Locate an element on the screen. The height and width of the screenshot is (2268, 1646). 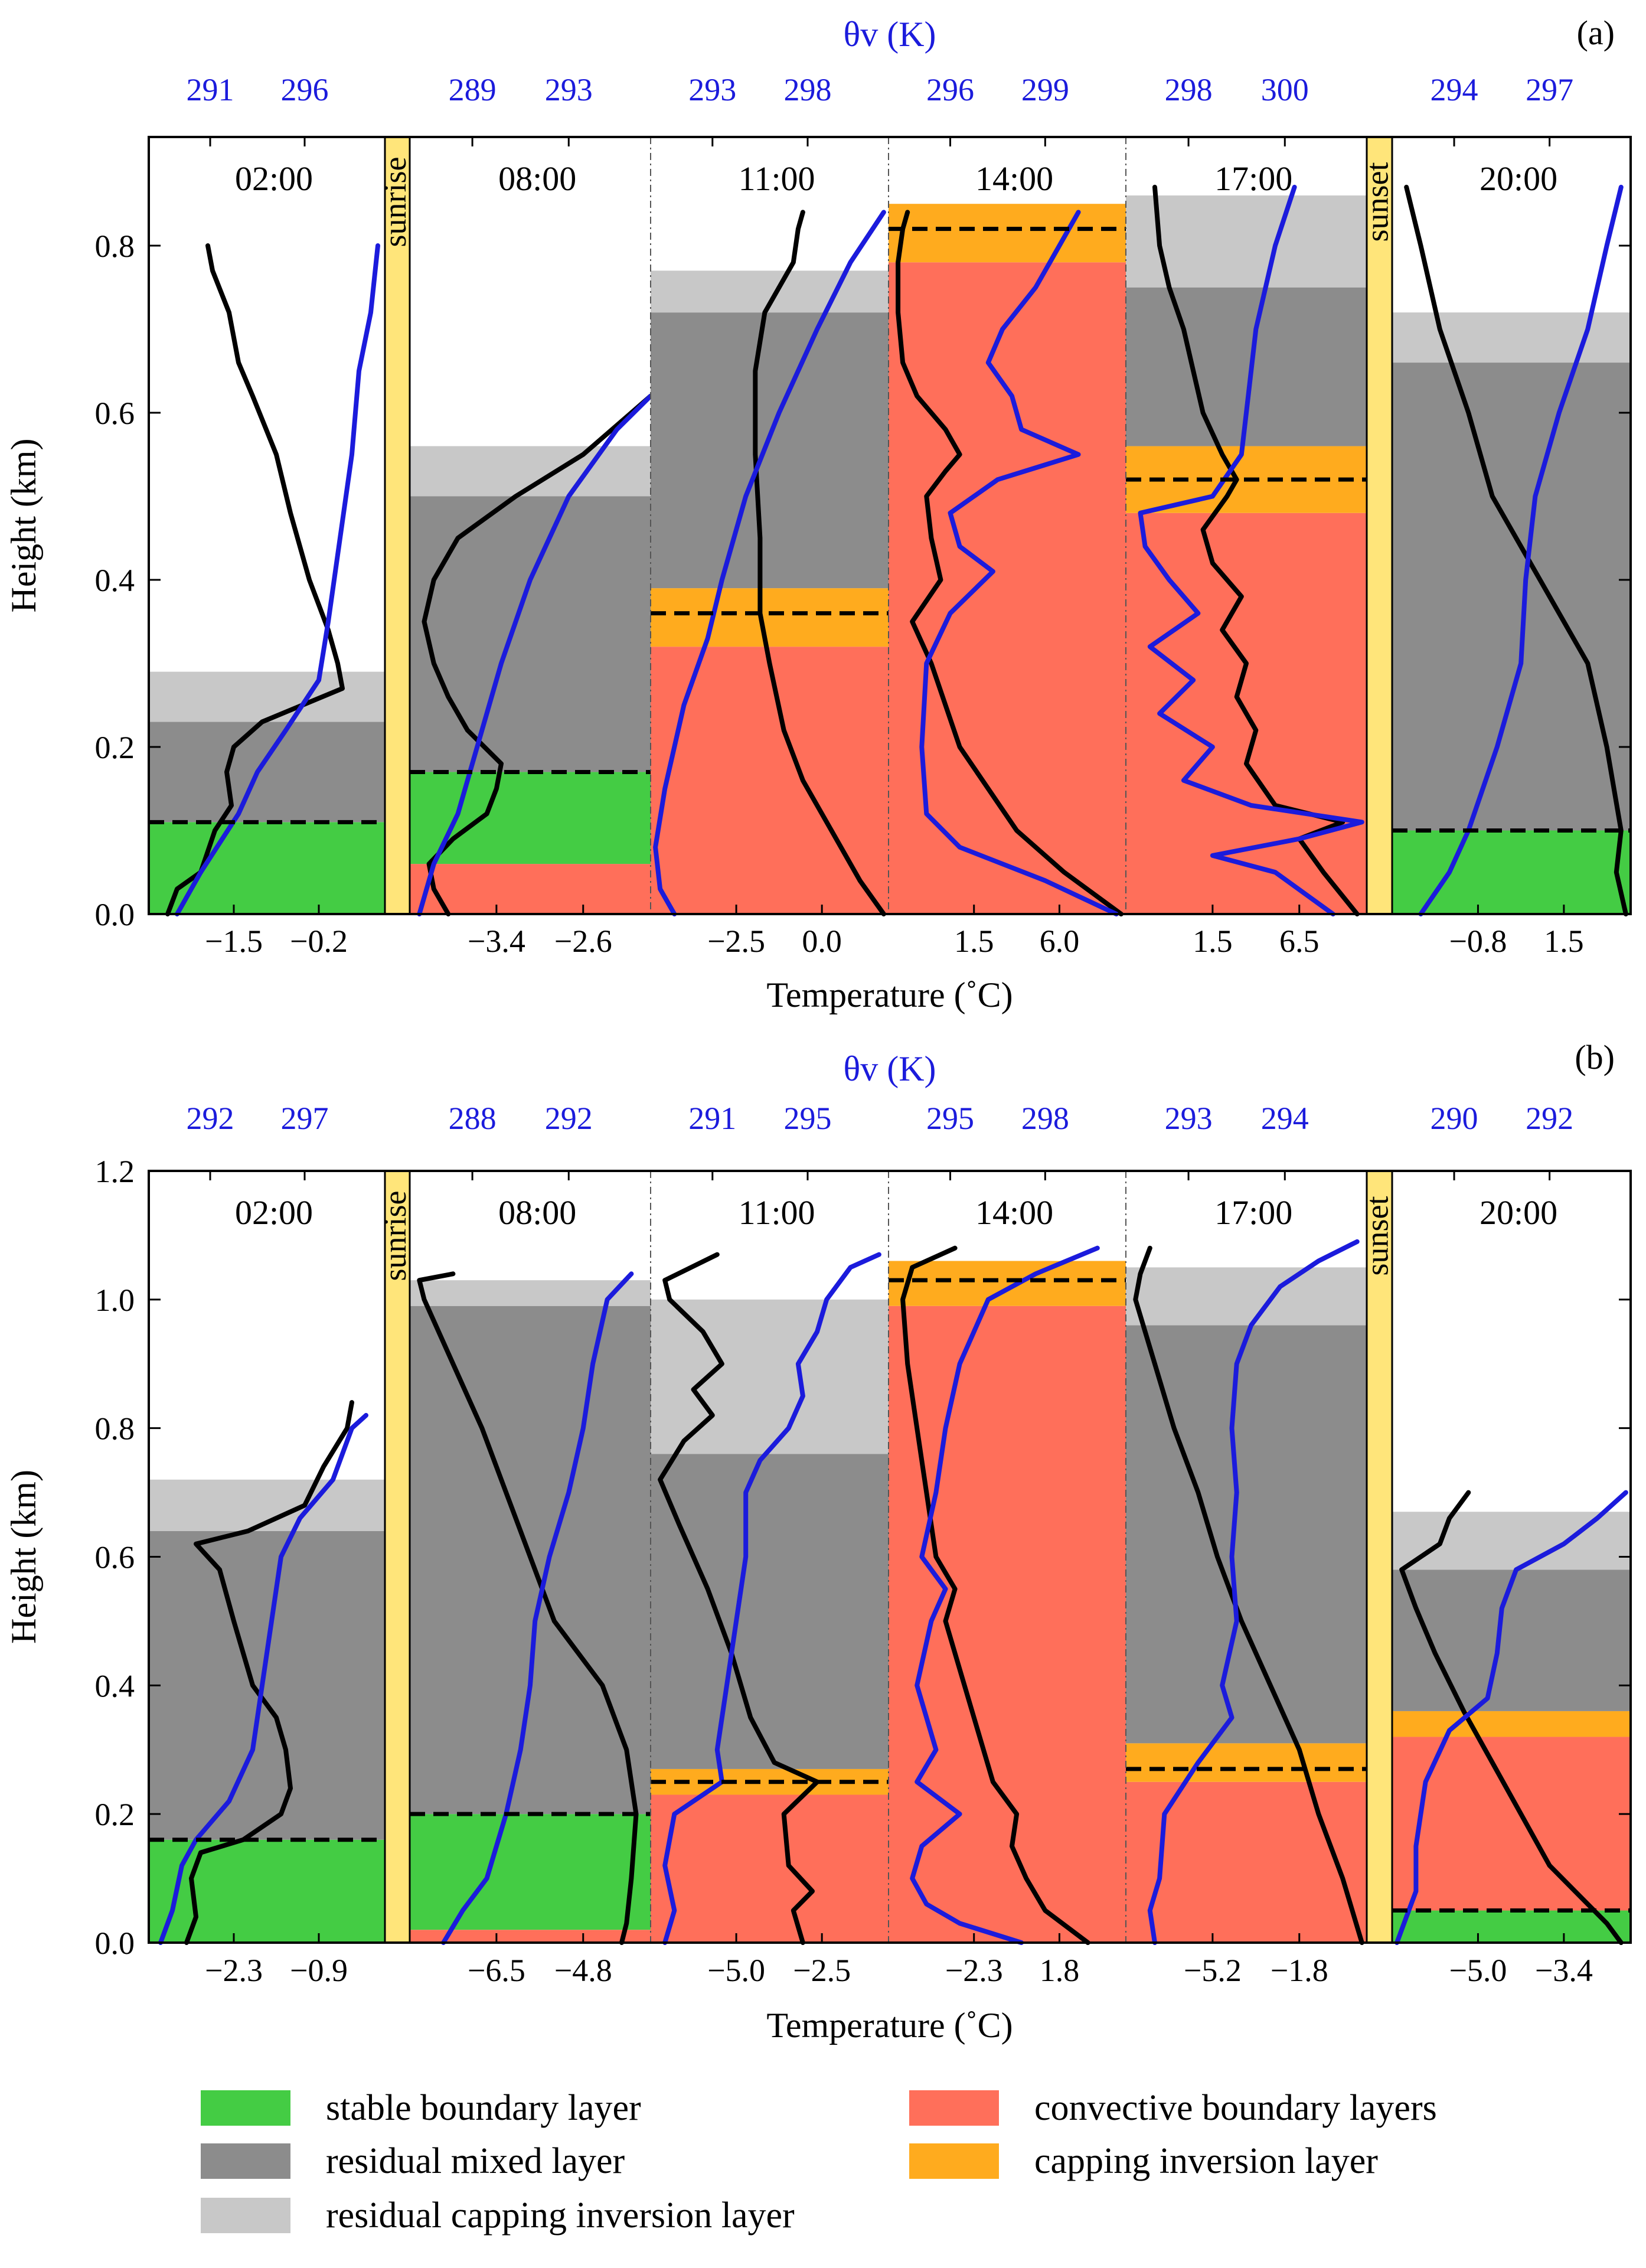
x-tick-label: 6.0 is located at coordinates (1060, 941).